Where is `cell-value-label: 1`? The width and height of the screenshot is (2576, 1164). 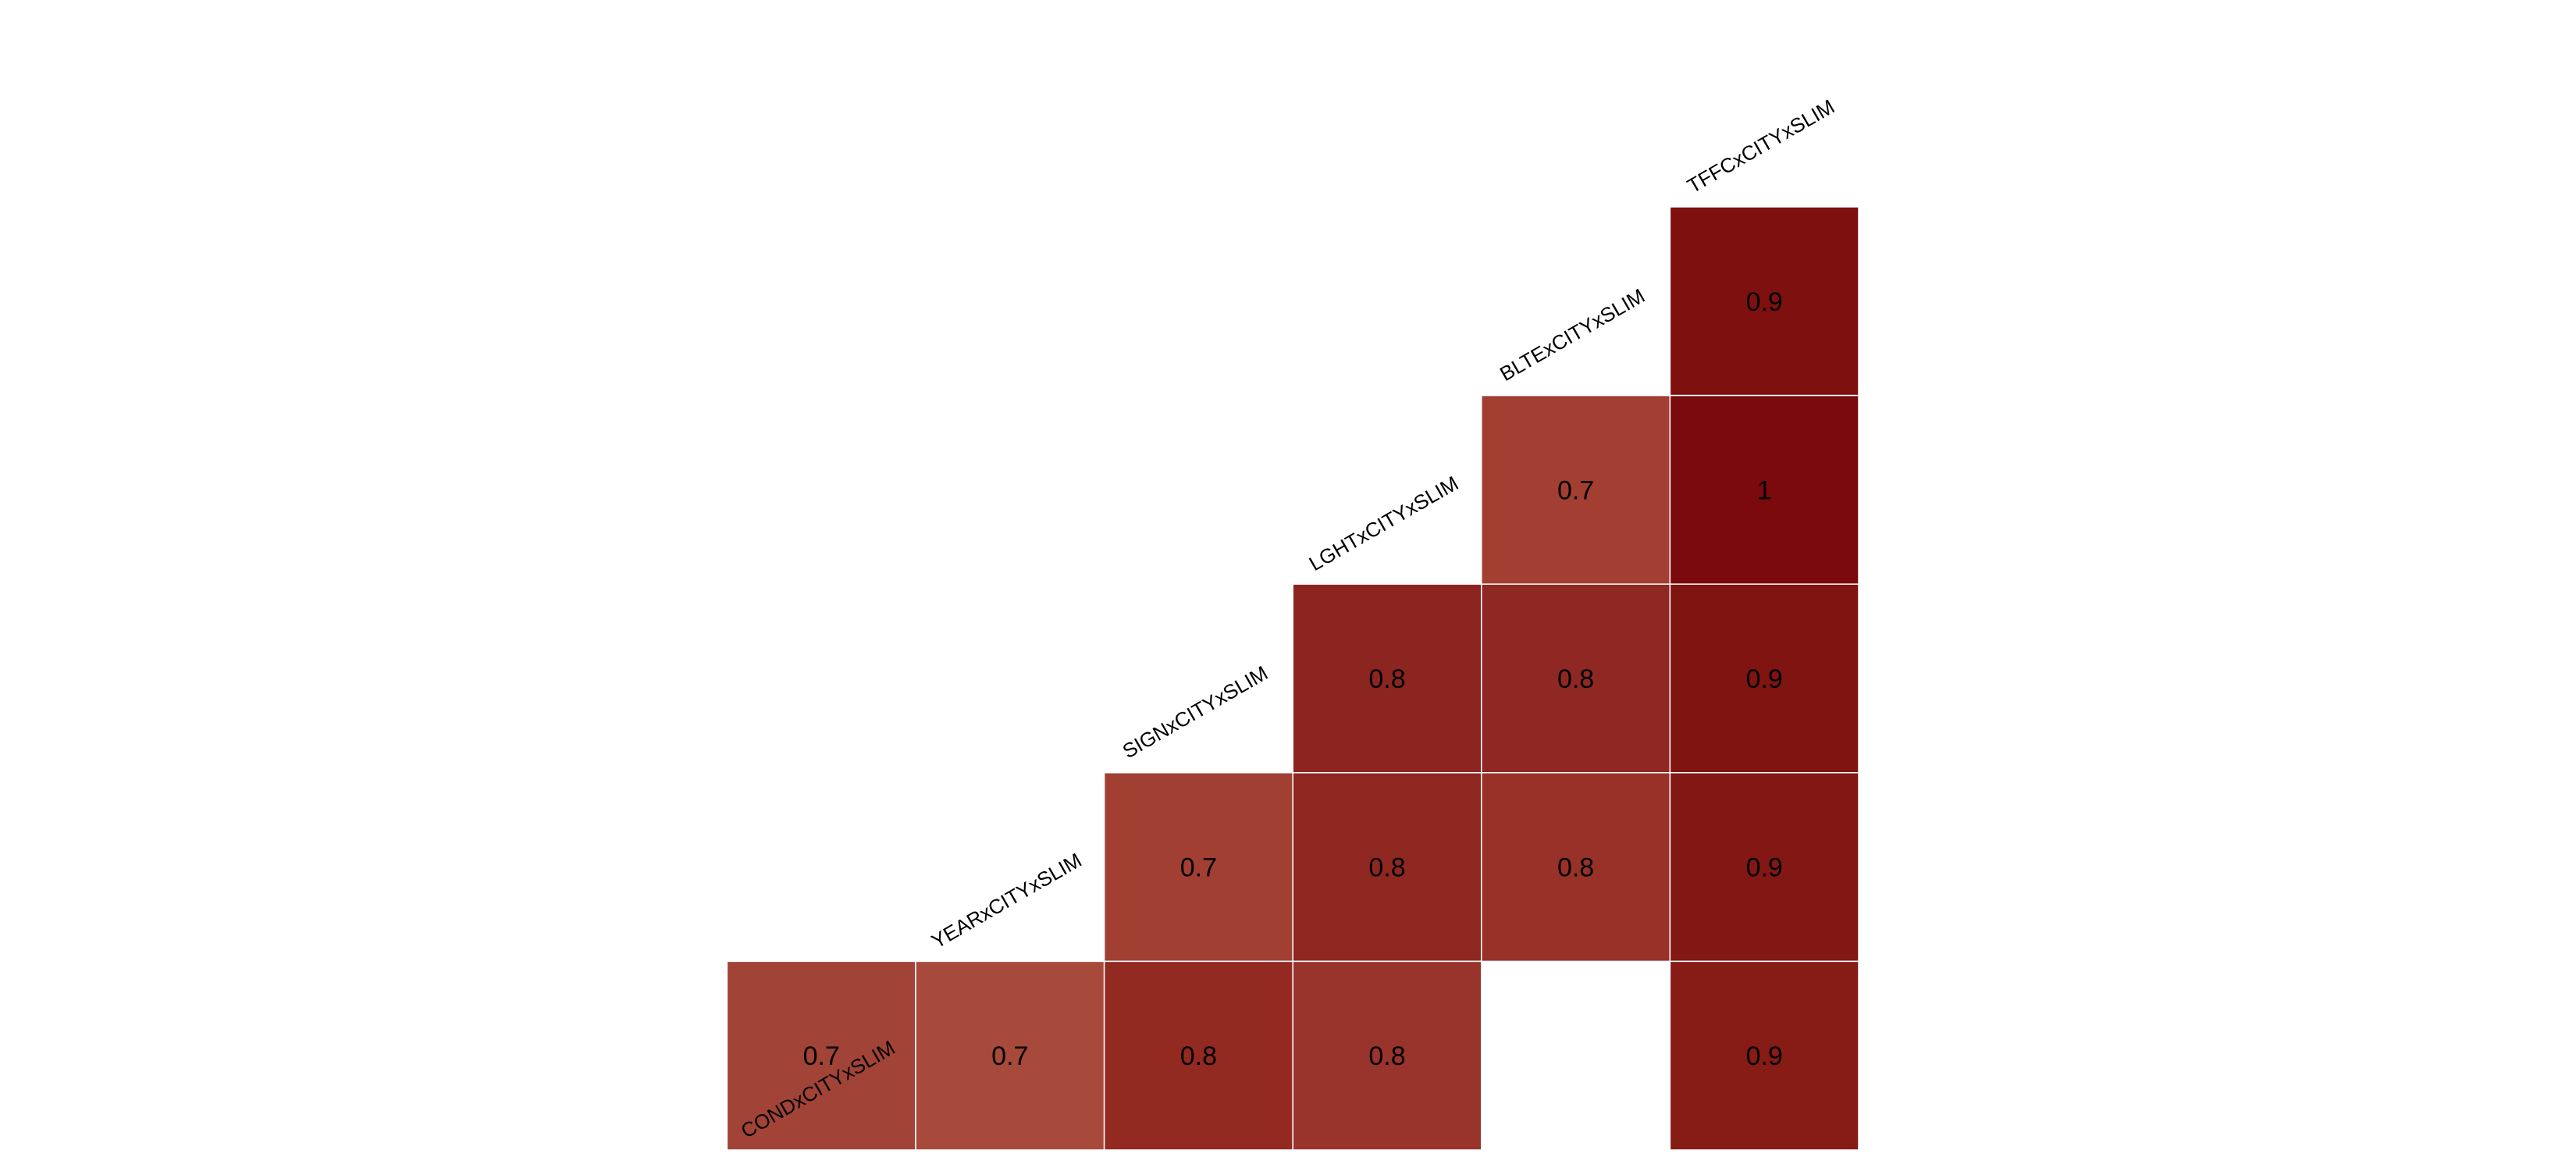
cell-value-label: 1 is located at coordinates (1764, 490).